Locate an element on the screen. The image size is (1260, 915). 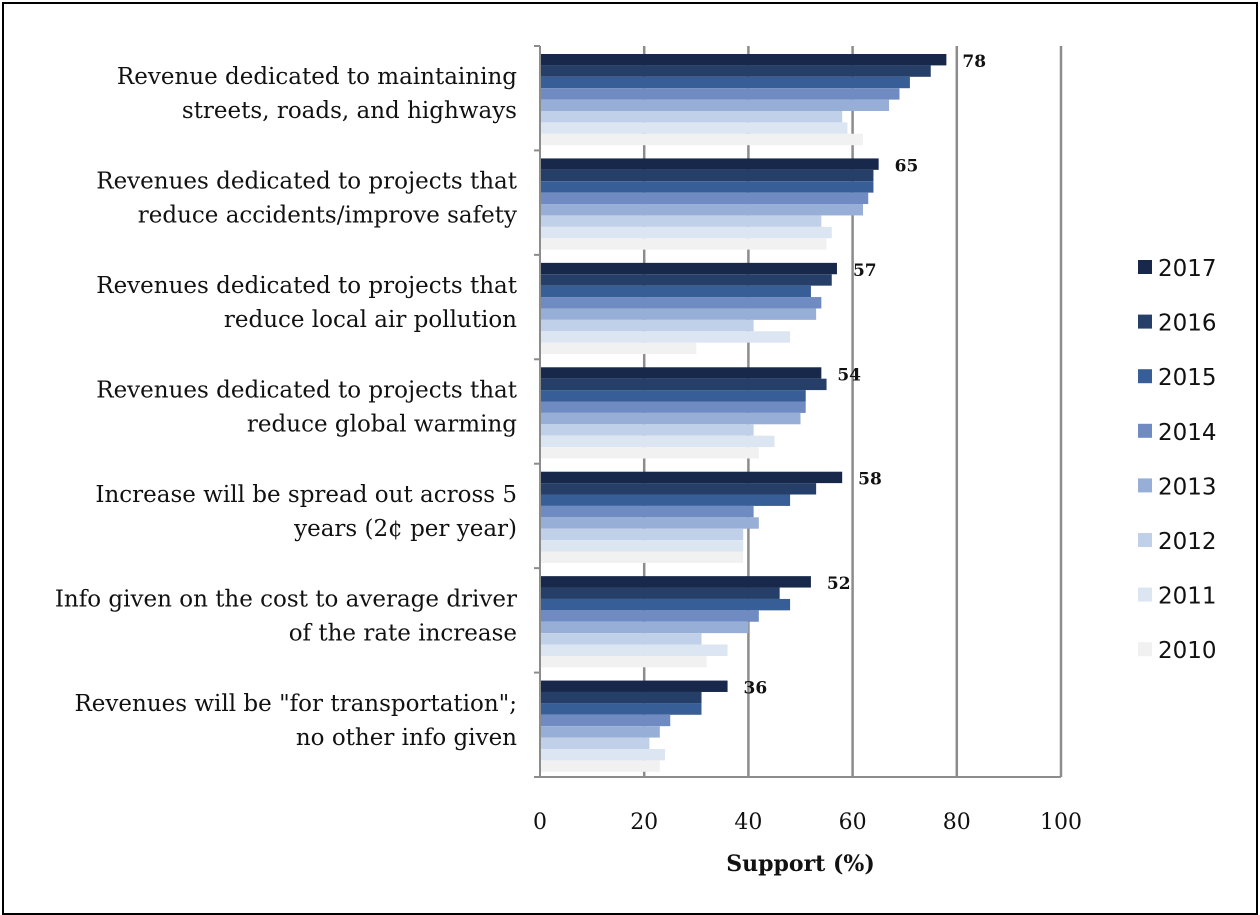
category-label: reduce accidents/improve safety is located at coordinates (327, 216).